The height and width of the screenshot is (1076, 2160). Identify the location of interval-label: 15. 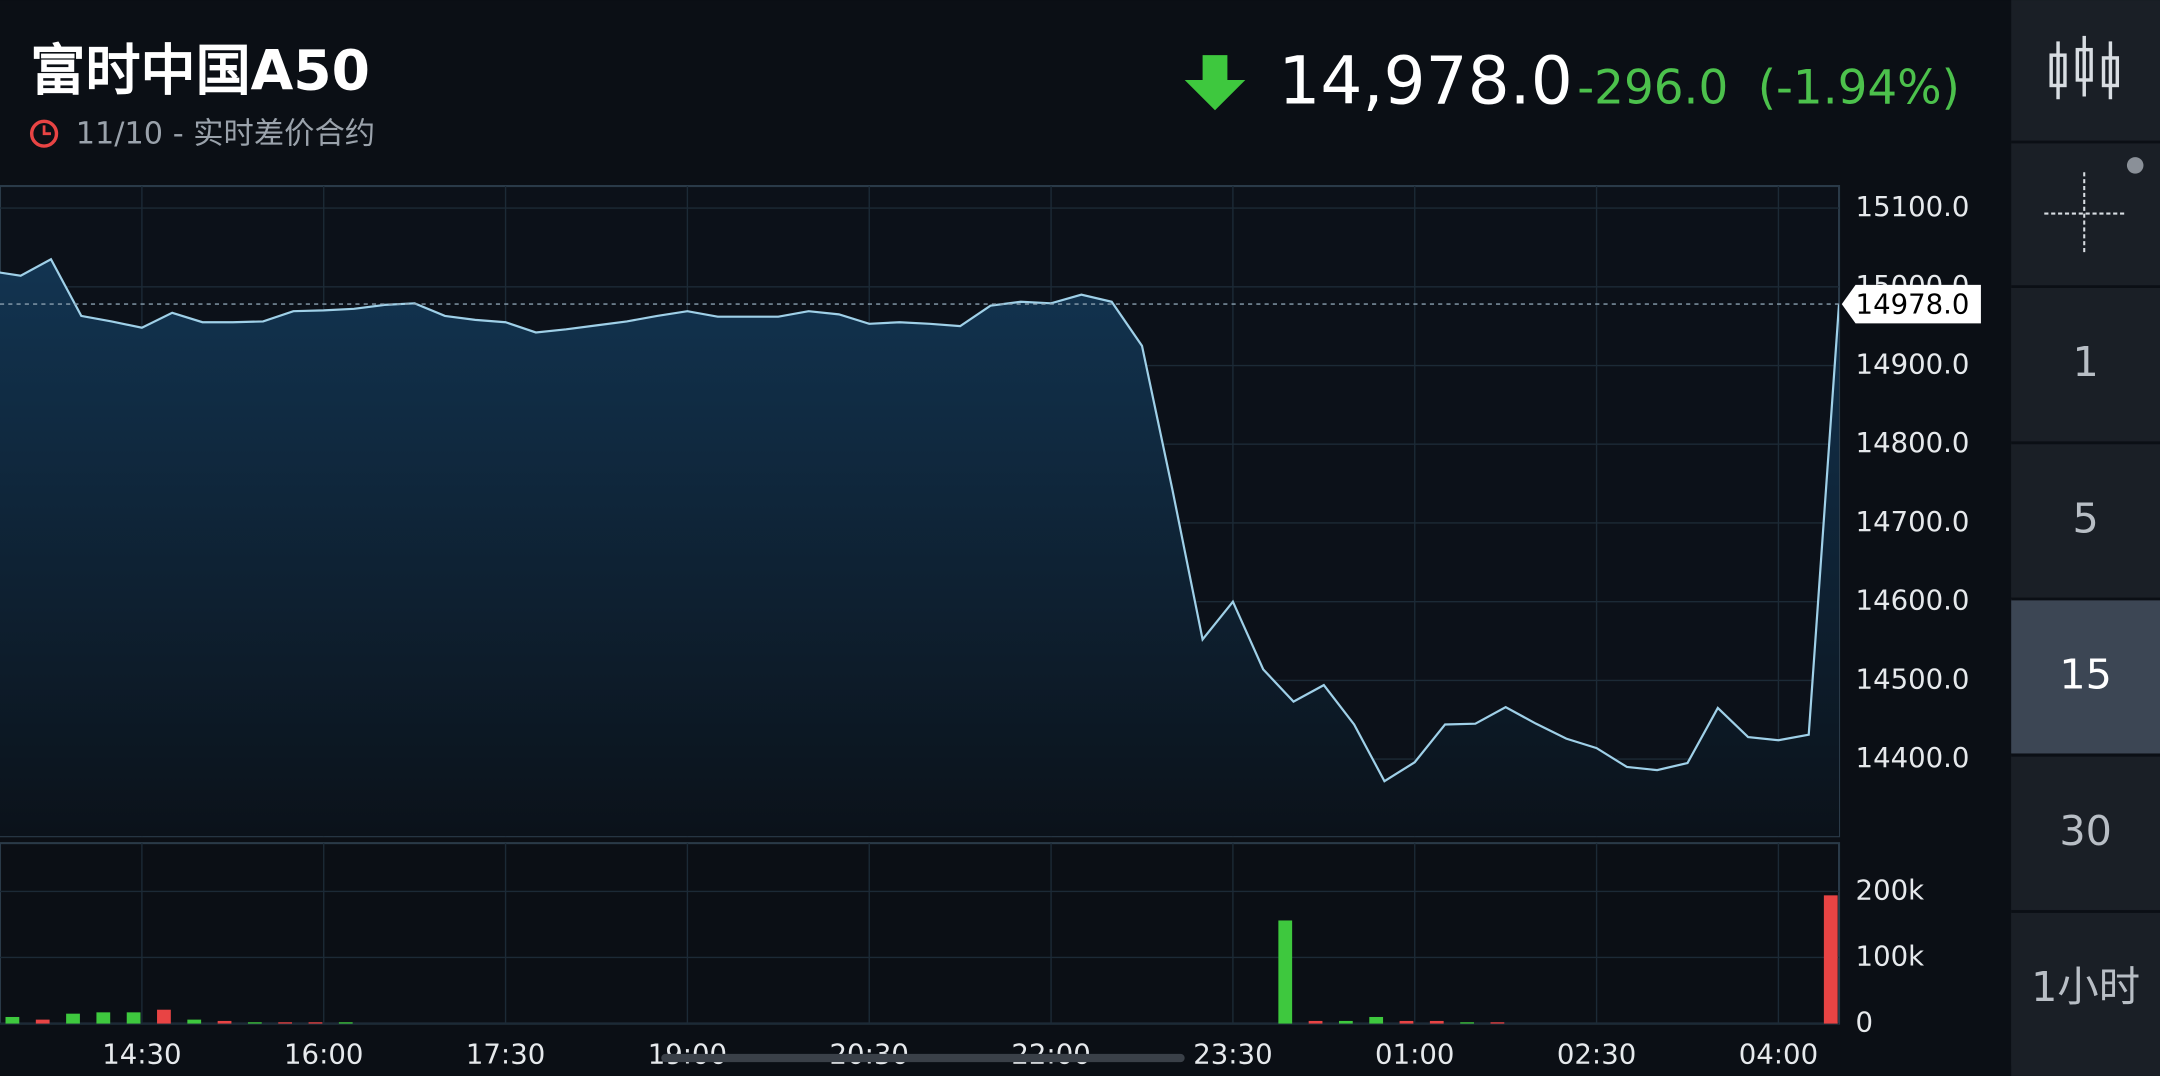
(2085, 675).